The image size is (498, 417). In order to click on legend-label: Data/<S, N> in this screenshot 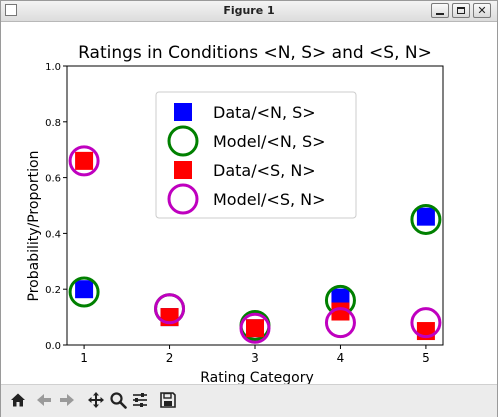, I will do `click(264, 170)`.